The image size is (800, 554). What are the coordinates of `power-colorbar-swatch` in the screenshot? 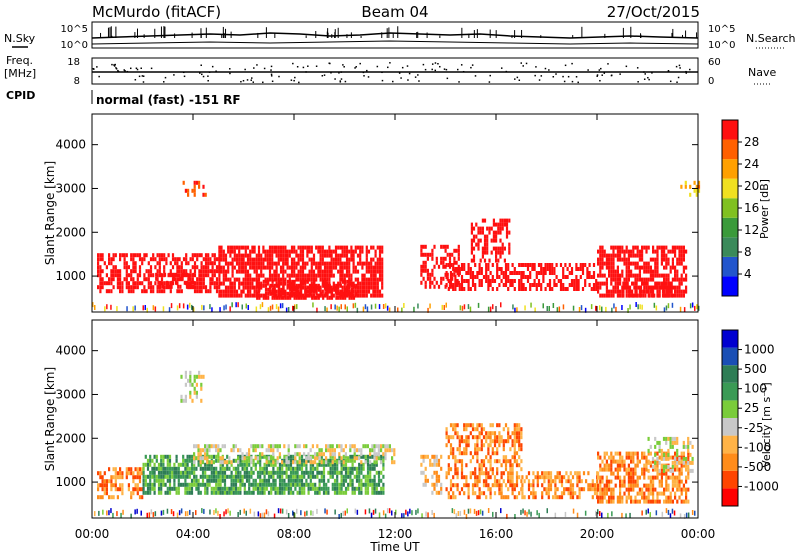 It's located at (730, 169).